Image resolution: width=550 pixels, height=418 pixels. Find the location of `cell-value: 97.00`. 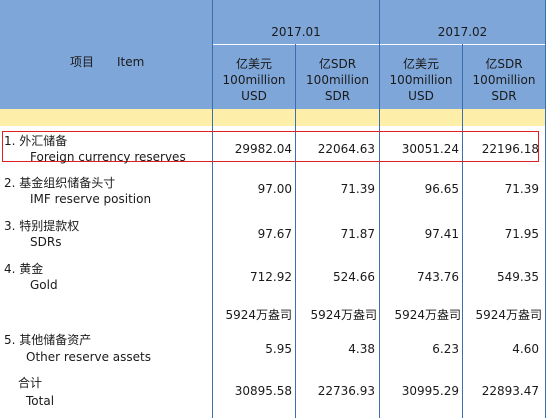

cell-value: 97.00 is located at coordinates (274, 189).